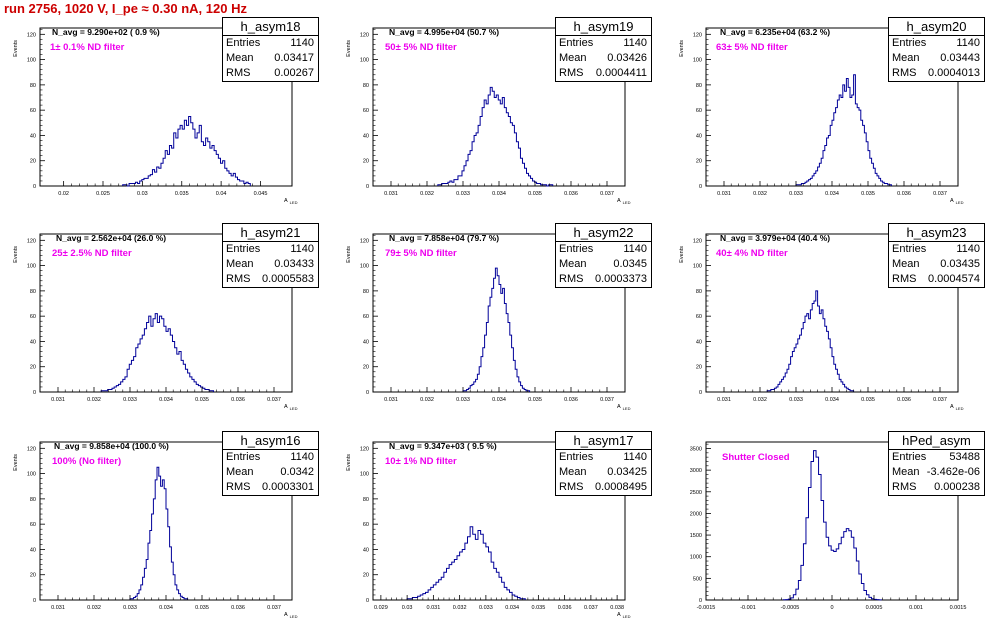  What do you see at coordinates (796, 194) in the screenshot?
I see `x-tick-label: 0.033` at bounding box center [796, 194].